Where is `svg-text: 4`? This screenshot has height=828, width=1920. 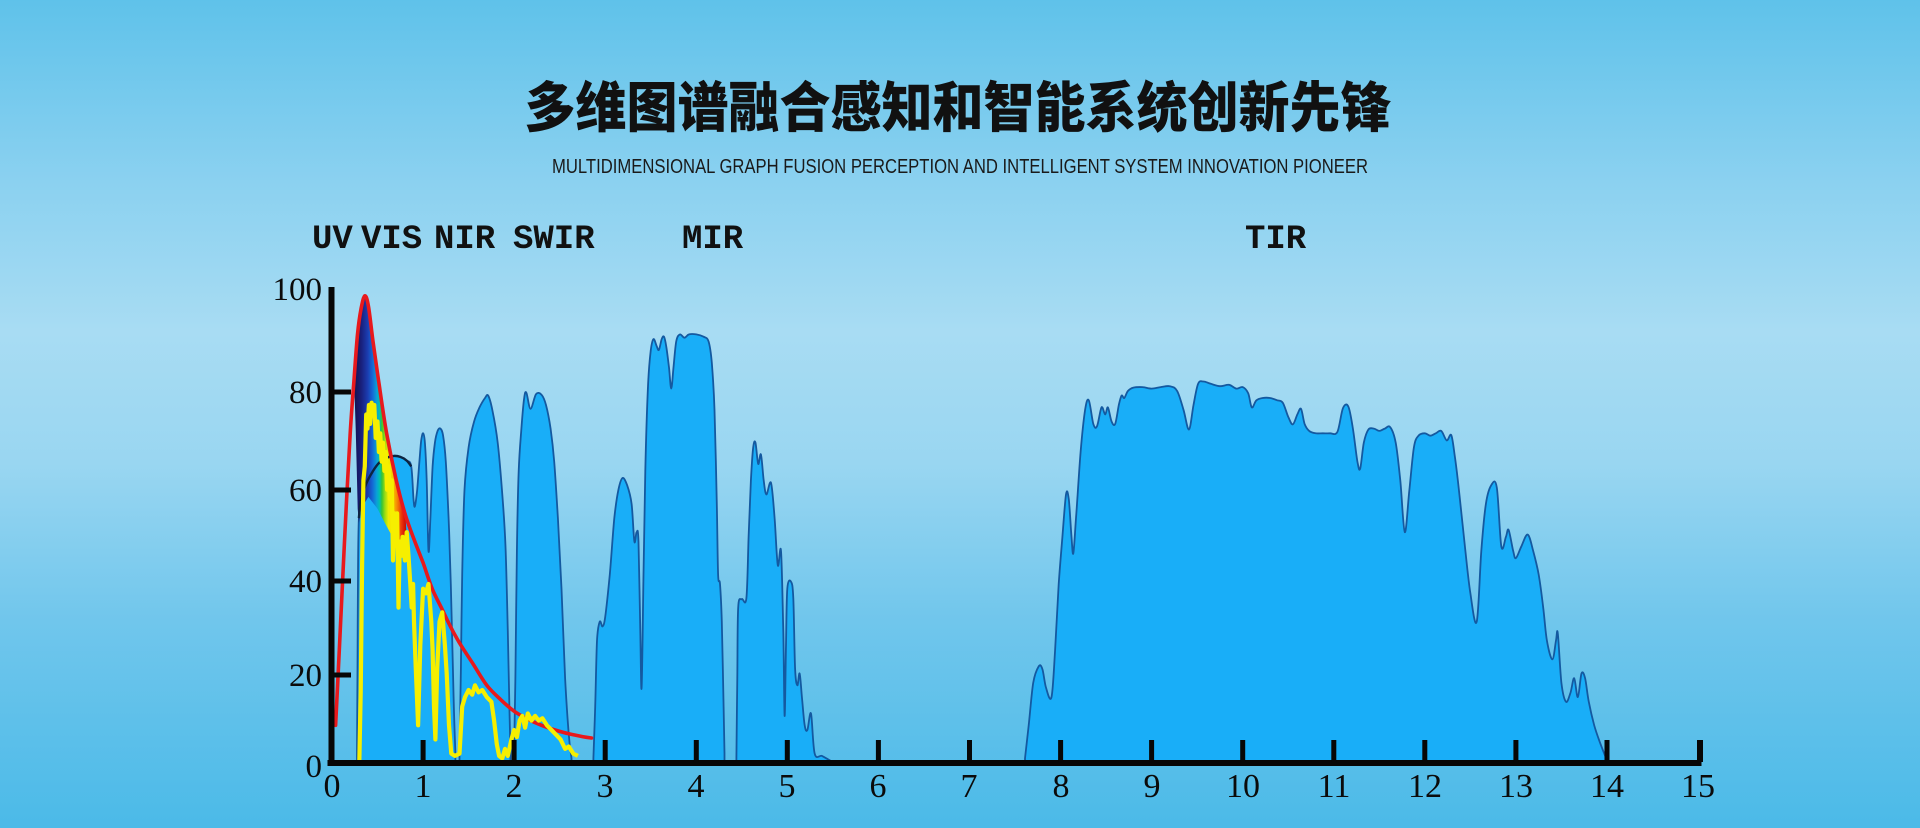 svg-text: 4 is located at coordinates (696, 786).